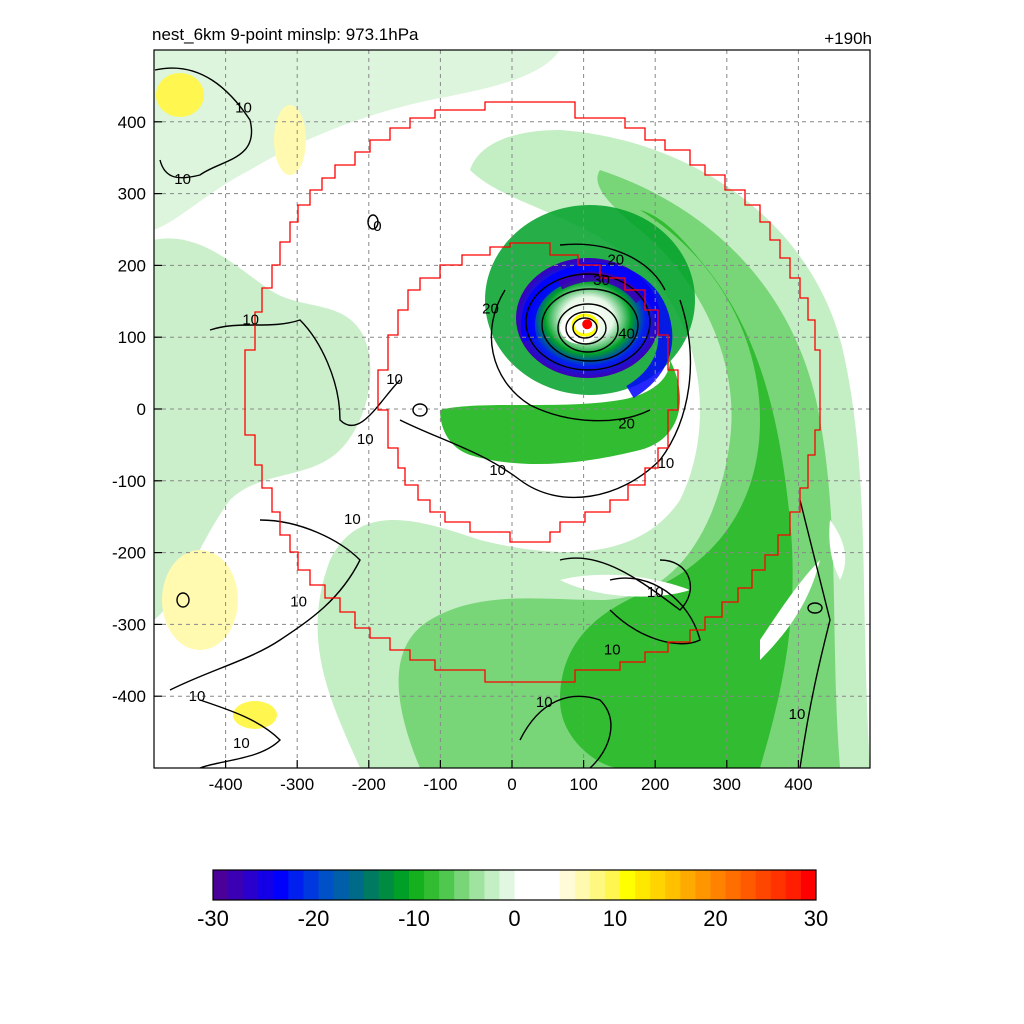 The image size is (1024, 1024). Describe the element at coordinates (798, 784) in the screenshot. I see `x-tick-label: 400` at that location.